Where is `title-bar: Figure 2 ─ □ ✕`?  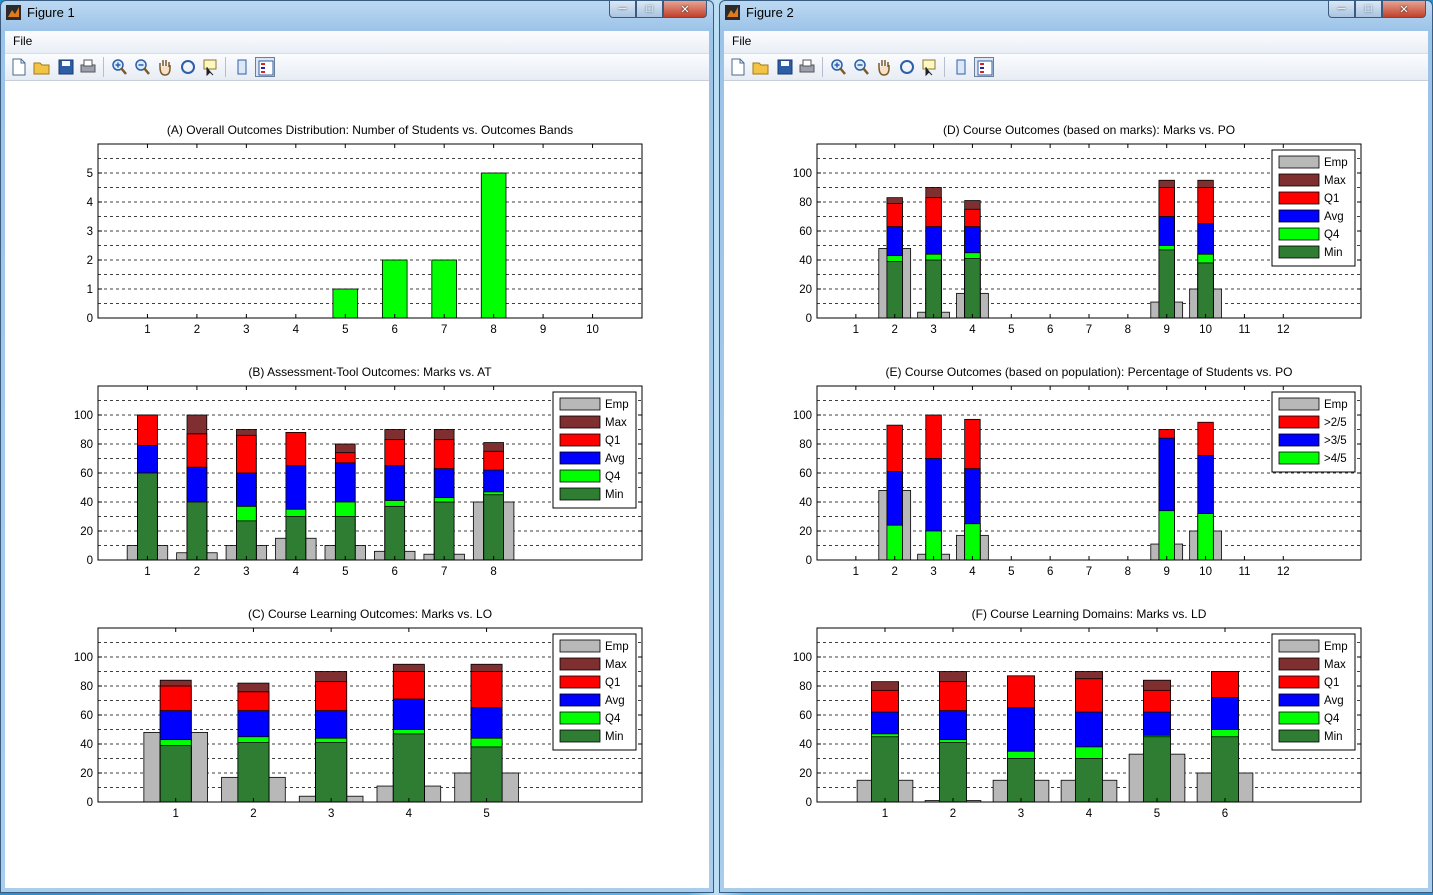
title-bar: Figure 2 ─ □ ✕ is located at coordinates (1076, 13).